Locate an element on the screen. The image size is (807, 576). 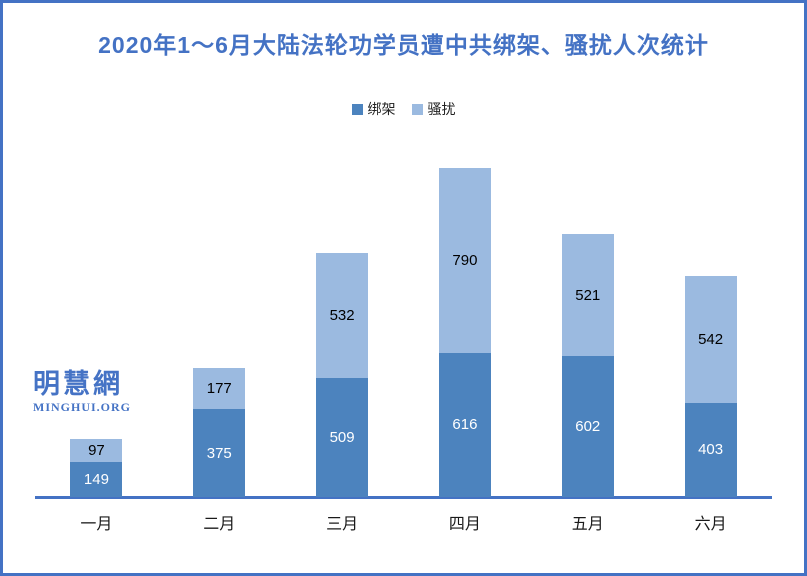
bar-value-label: 97 is located at coordinates (96, 451).